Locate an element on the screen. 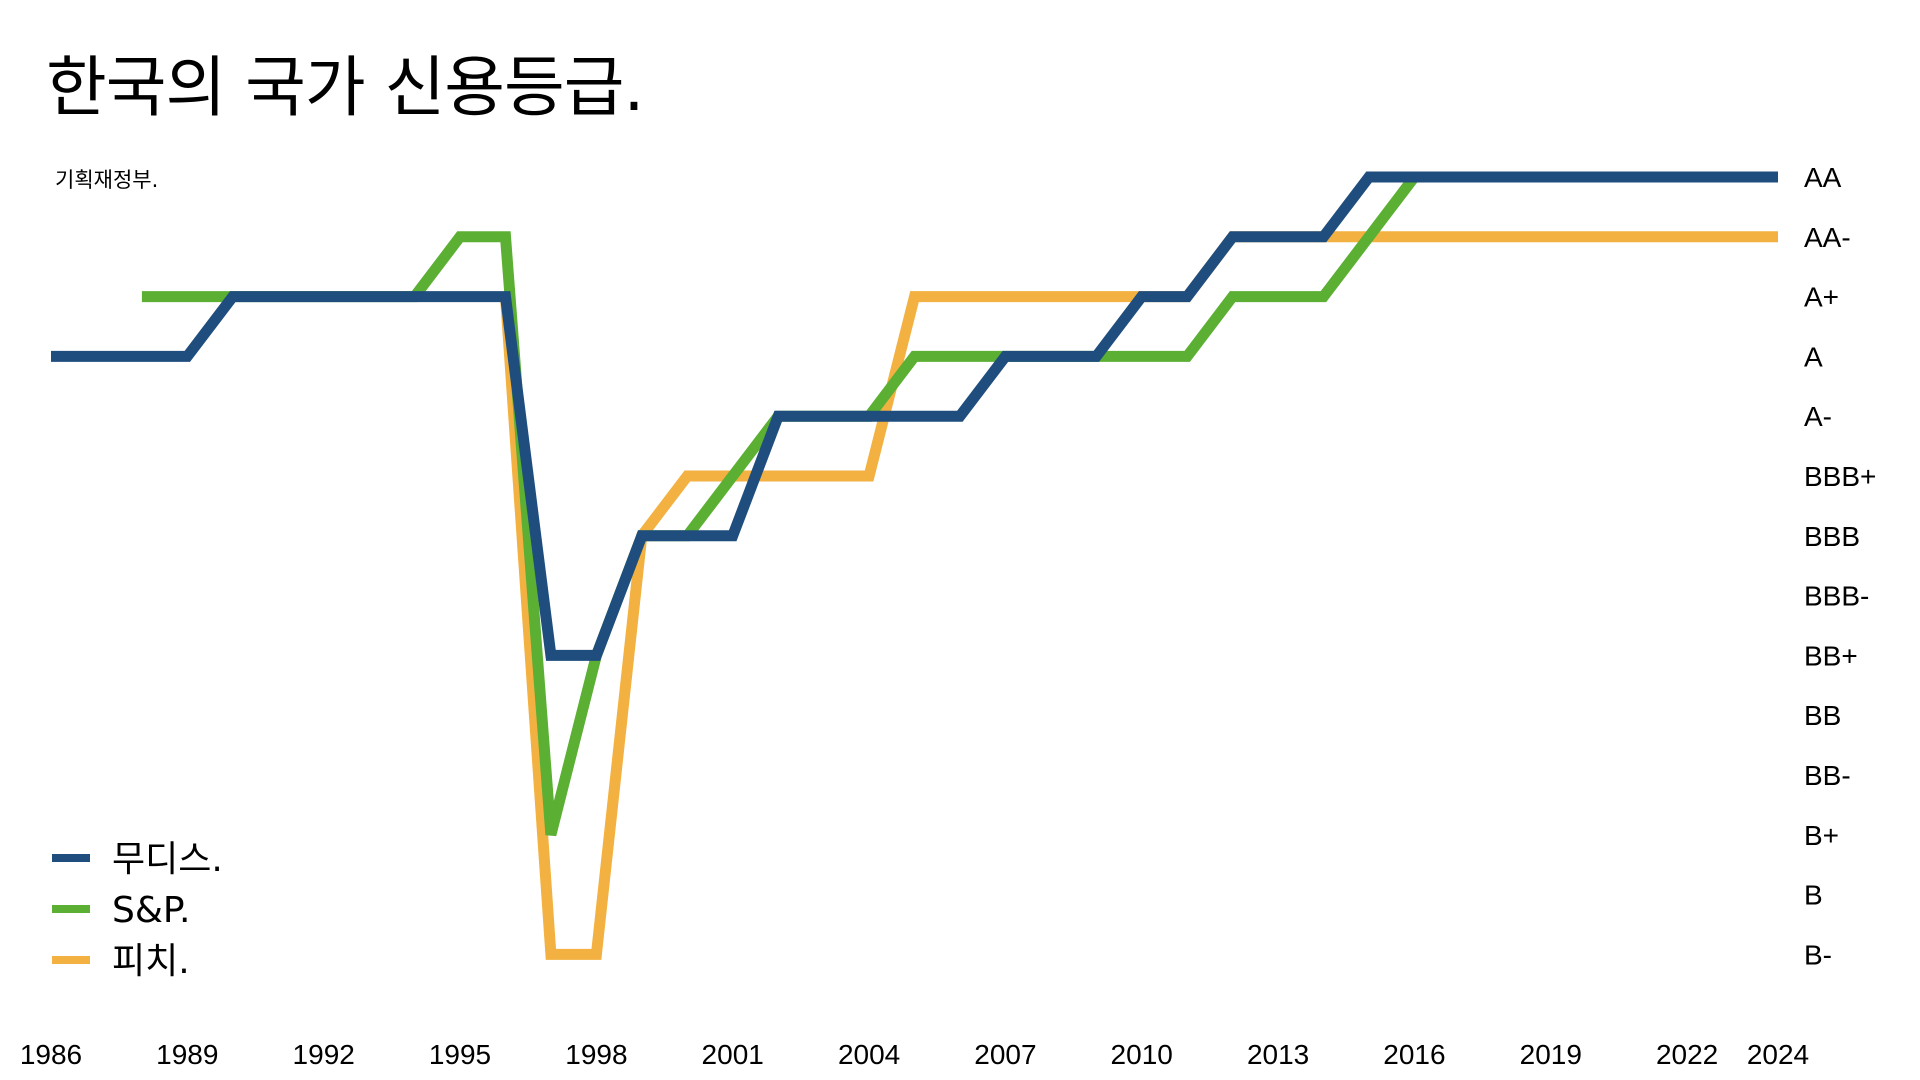 This screenshot has width=1920, height=1080. legend: 무디스. S&P. 피치. is located at coordinates (137, 910).